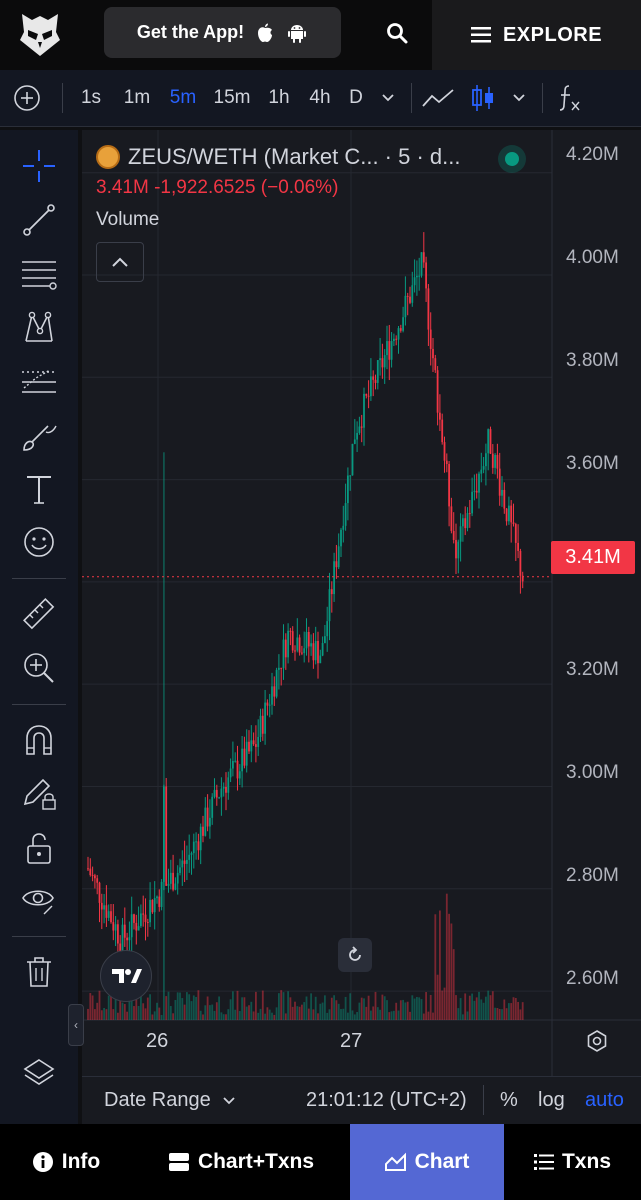  I want to click on interval-1m: 1m, so click(137, 97).